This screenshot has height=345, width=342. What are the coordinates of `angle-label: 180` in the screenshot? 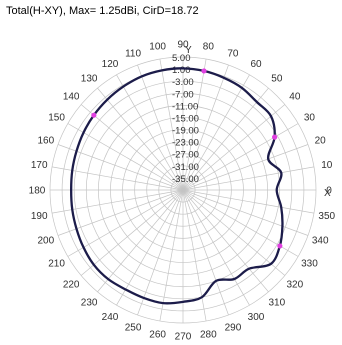 It's located at (37, 191).